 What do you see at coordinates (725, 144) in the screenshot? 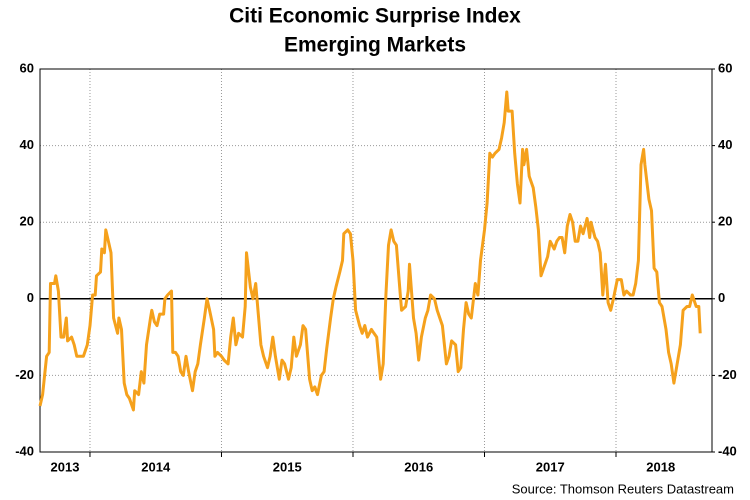
I see `y2-tick-label: 40` at bounding box center [725, 144].